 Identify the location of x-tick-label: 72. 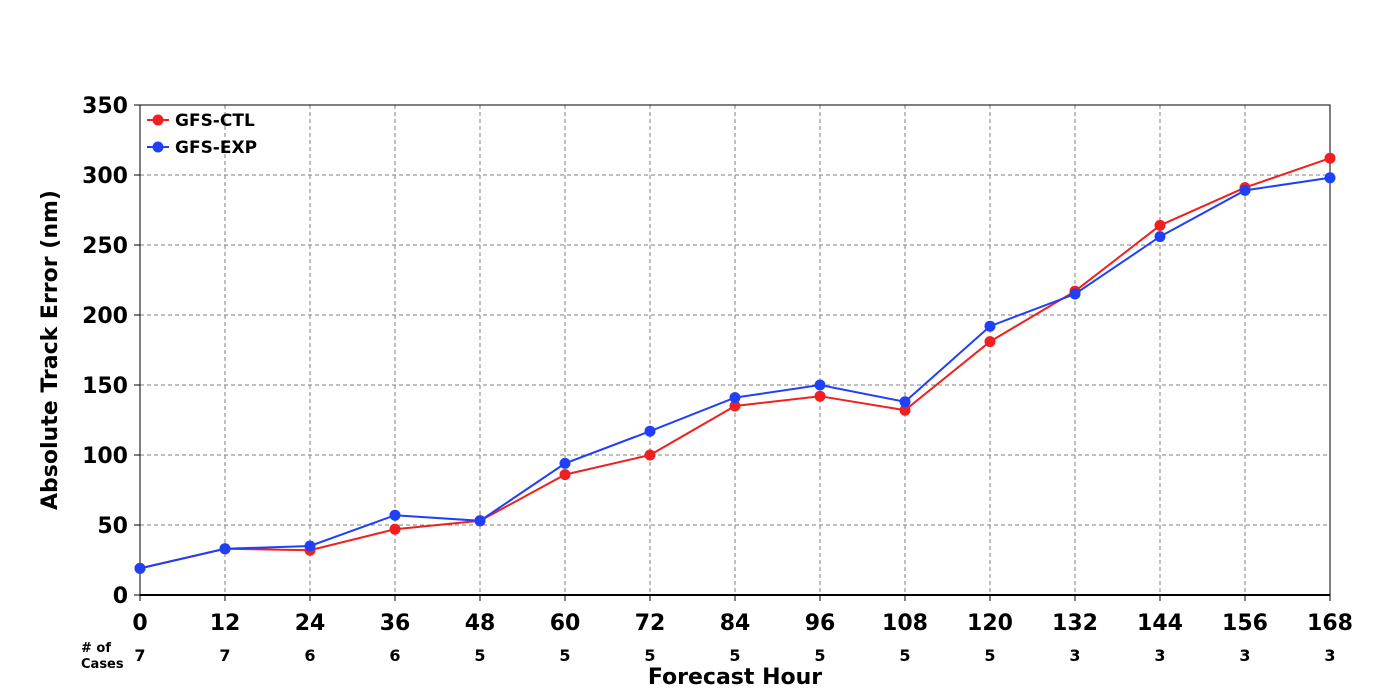
(650, 623).